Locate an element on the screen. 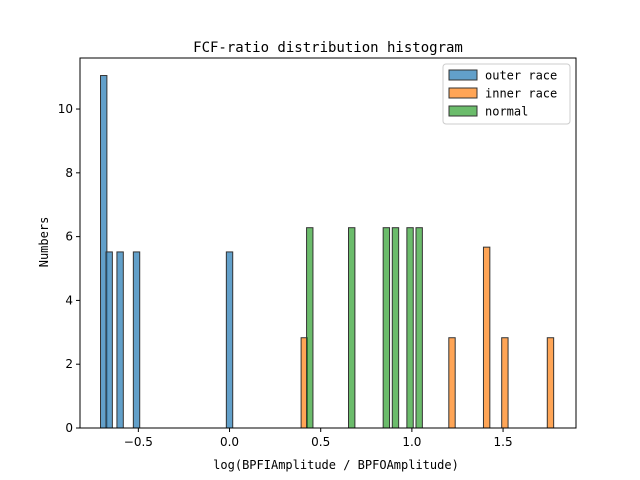  y-tick-label: 4 is located at coordinates (69, 300).